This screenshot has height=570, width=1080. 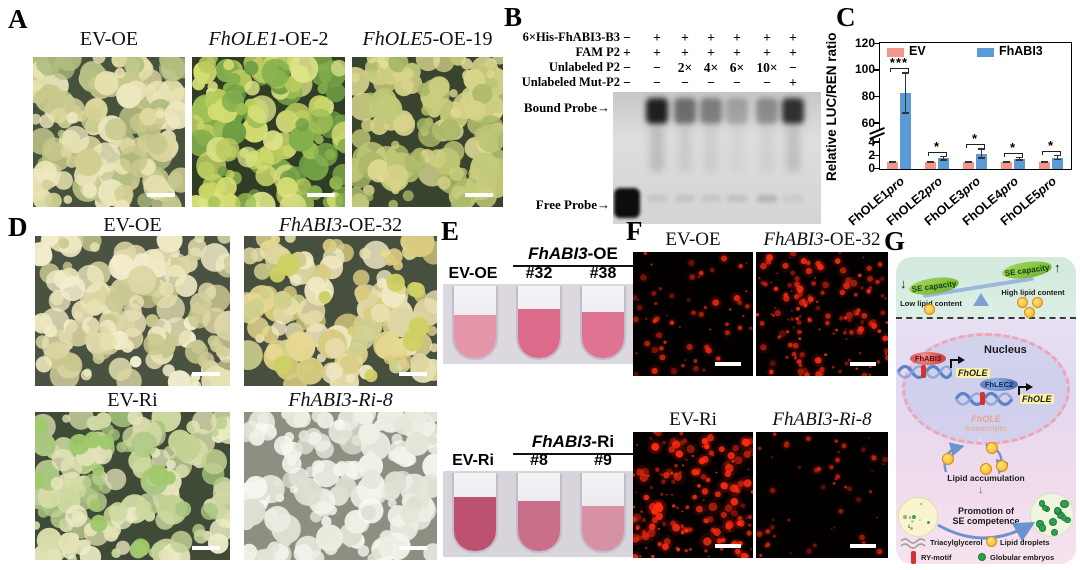 I want to click on fhabi3-protein: FhABI3, so click(x=928, y=358).